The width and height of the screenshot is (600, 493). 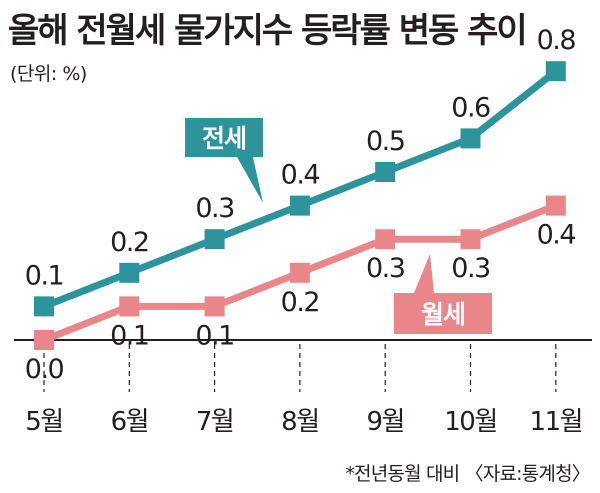 What do you see at coordinates (300, 175) in the screenshot?
I see `value-label-jeonse: 0.4` at bounding box center [300, 175].